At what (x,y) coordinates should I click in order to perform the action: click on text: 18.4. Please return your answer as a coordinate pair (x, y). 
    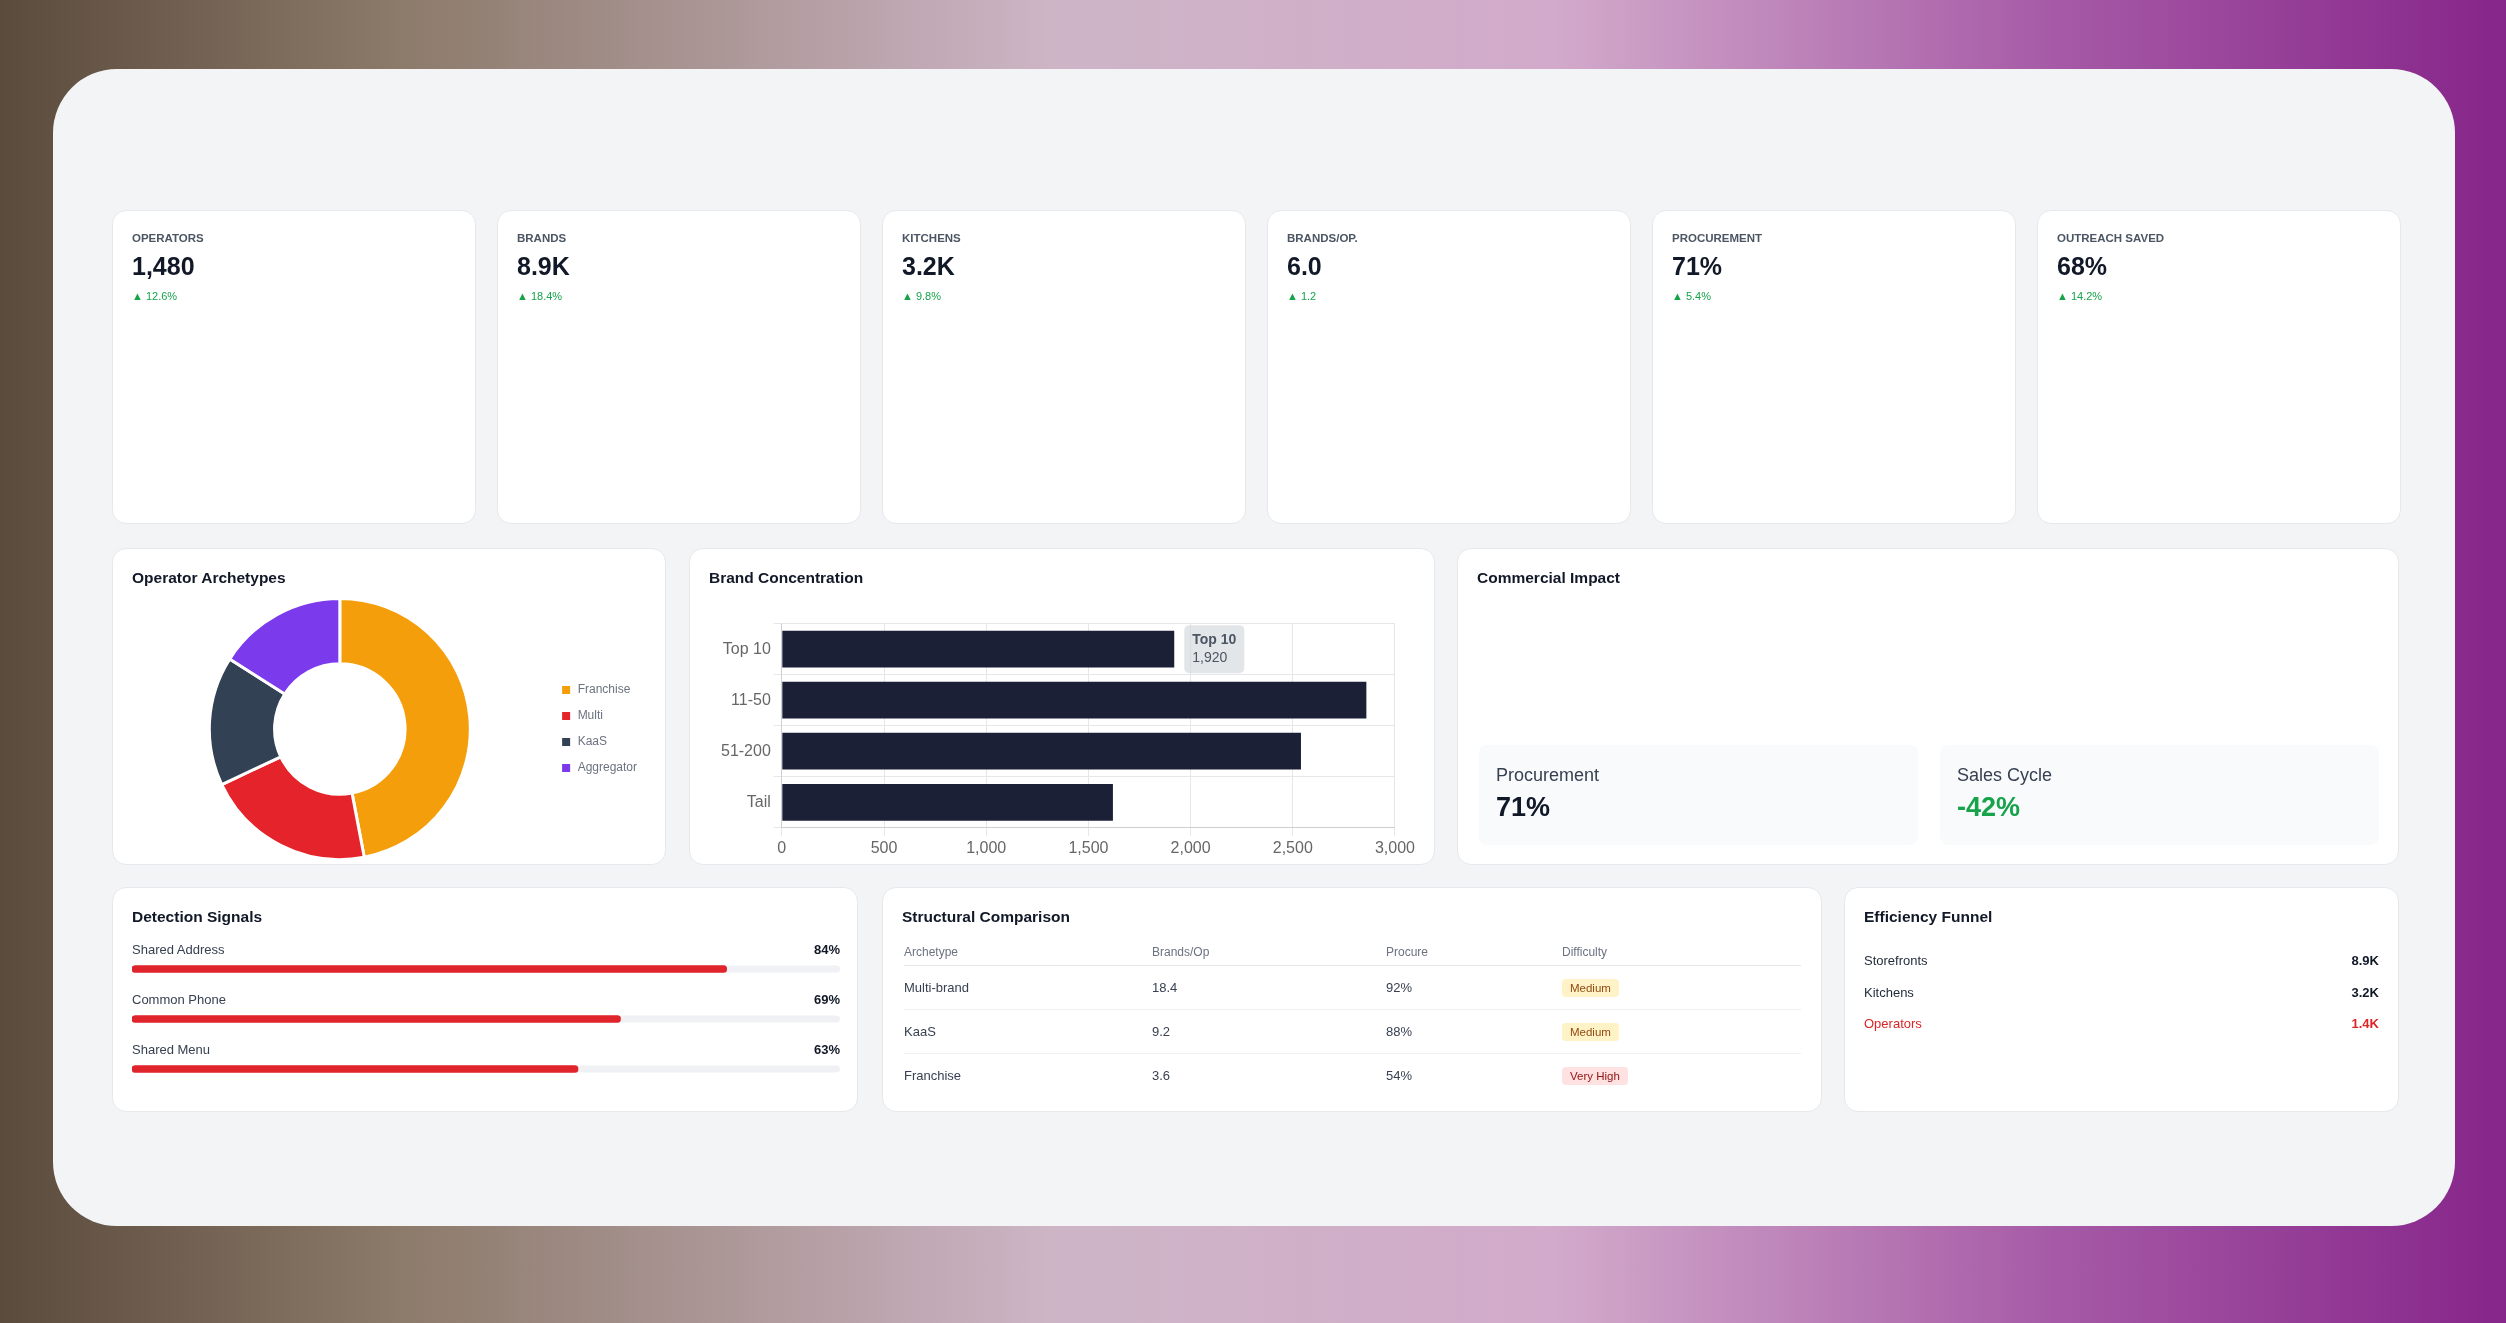
    Looking at the image, I should click on (1165, 987).